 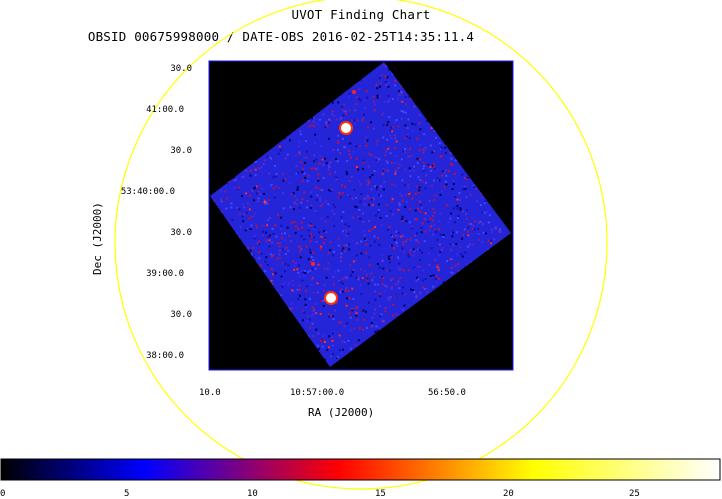 I want to click on xtick-label: 56:50.0, so click(x=447, y=393).